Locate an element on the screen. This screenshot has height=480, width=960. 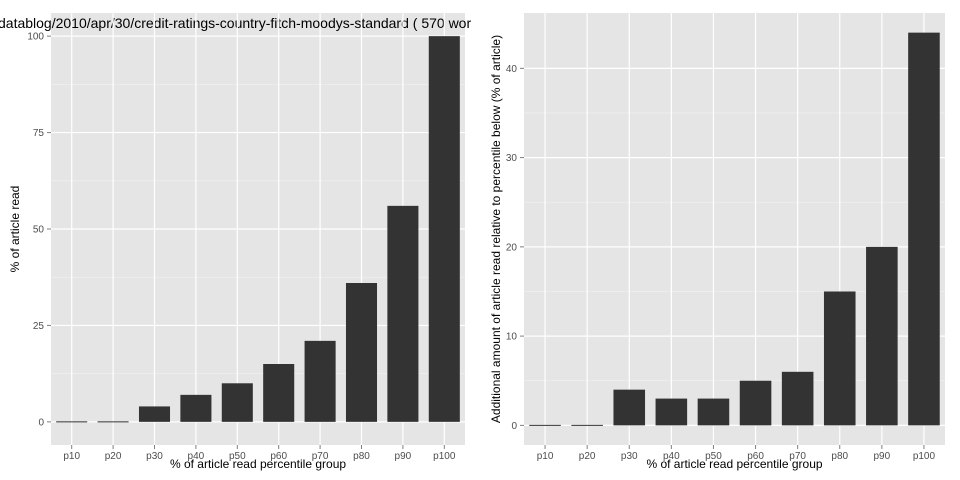
chart-right-bar-p30 is located at coordinates (629, 407).